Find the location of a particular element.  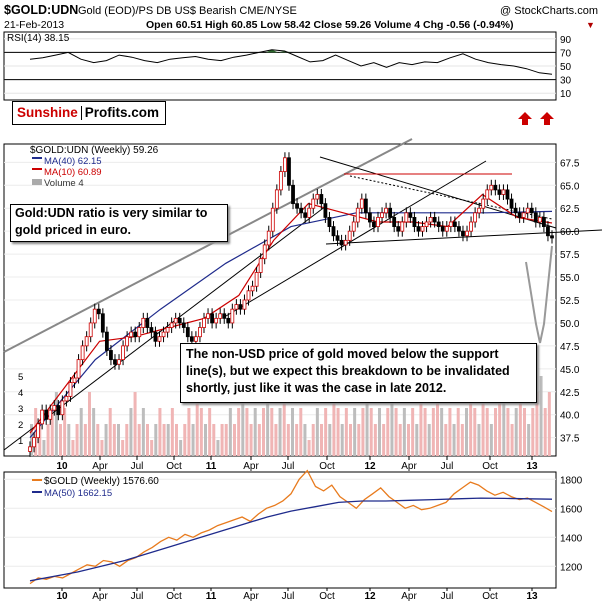

ma10-legend: MA(10) 60.89 is located at coordinates (73, 172).